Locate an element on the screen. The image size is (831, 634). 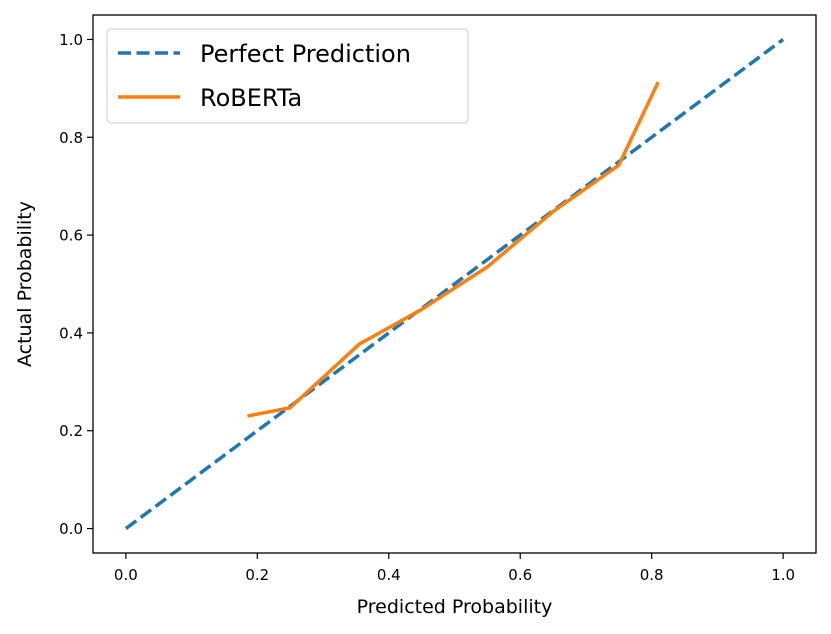
legend: Perfect Prediction RoBERTa is located at coordinates (287, 76).